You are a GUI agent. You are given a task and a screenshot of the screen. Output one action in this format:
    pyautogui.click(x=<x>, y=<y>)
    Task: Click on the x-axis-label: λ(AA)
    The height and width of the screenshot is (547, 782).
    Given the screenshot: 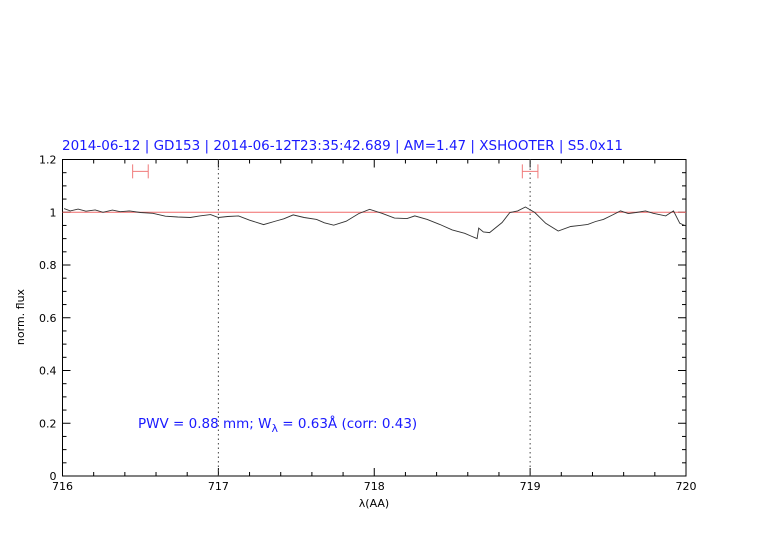 What is the action you would take?
    pyautogui.click(x=374, y=503)
    